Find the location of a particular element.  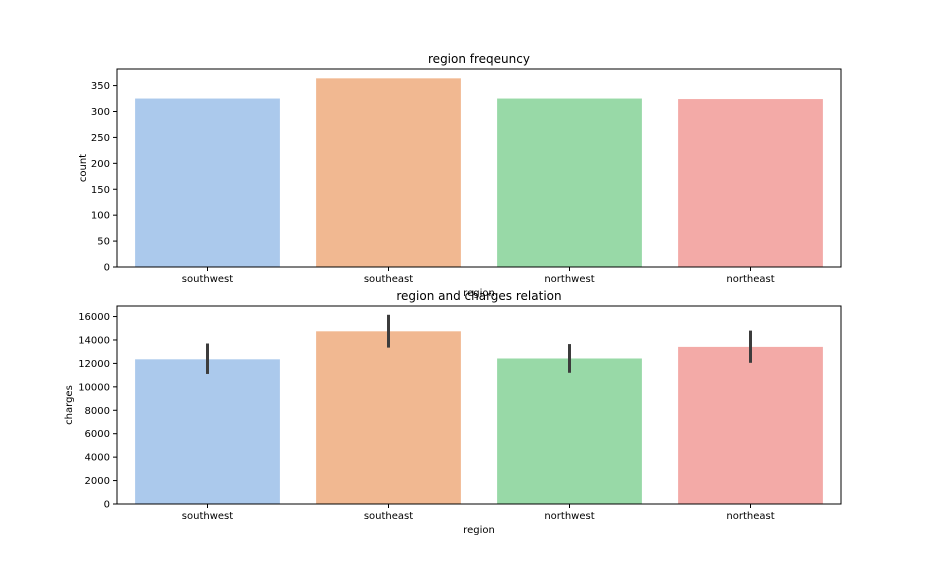

y-tick-label: 6000 is located at coordinates (97, 434).